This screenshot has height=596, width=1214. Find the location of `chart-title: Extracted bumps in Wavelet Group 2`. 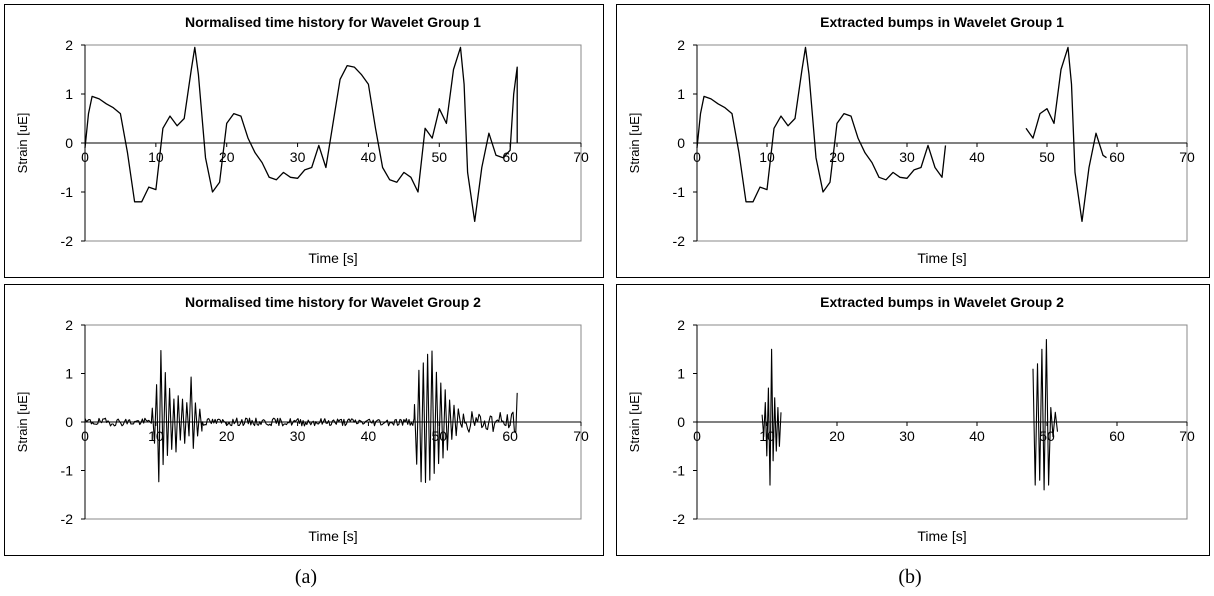

chart-title: Extracted bumps in Wavelet Group 2 is located at coordinates (942, 302).